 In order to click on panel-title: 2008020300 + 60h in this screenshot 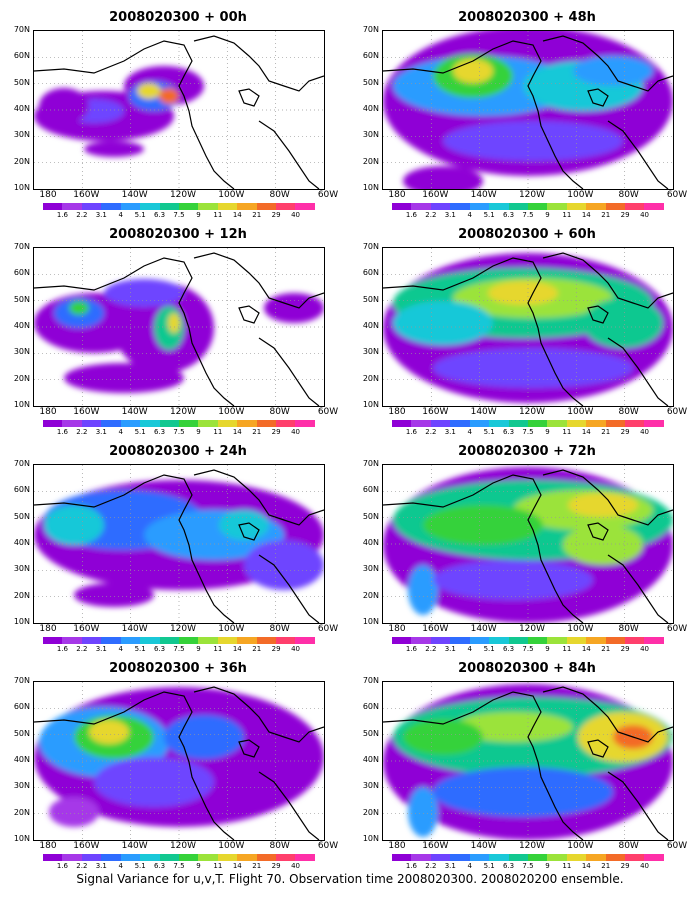, I will do `click(527, 234)`.